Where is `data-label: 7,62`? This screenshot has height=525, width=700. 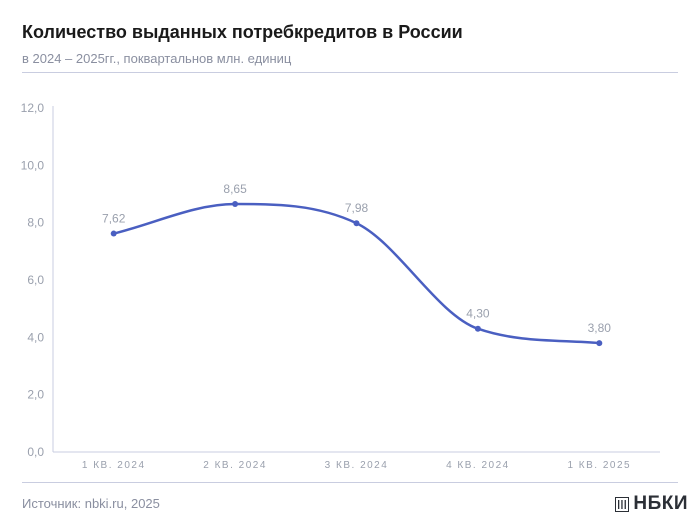 data-label: 7,62 is located at coordinates (114, 219).